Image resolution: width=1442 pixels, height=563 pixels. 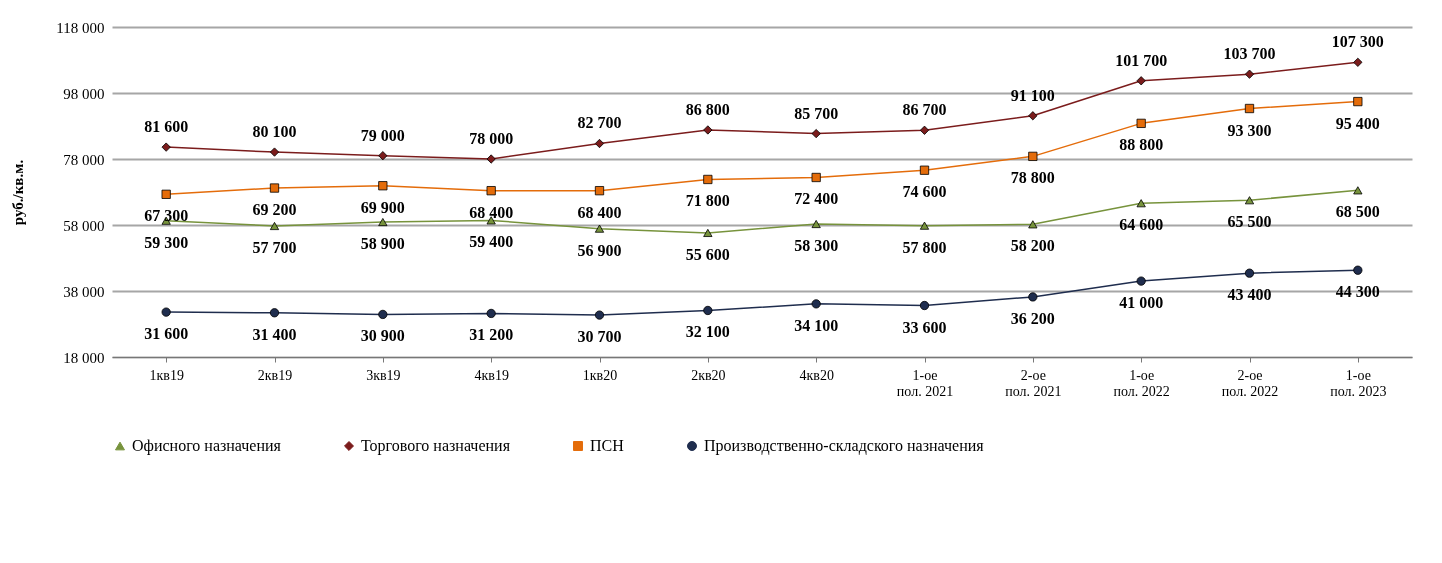 What do you see at coordinates (1032, 95) in the screenshot?
I see `data-label: 91 100` at bounding box center [1032, 95].